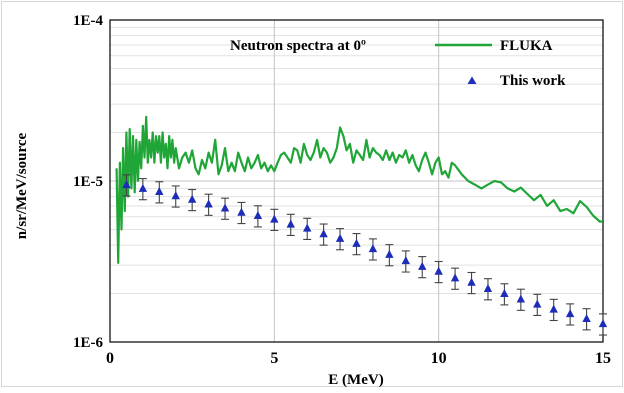  I want to click on x-tick-label: 10, so click(439, 358).